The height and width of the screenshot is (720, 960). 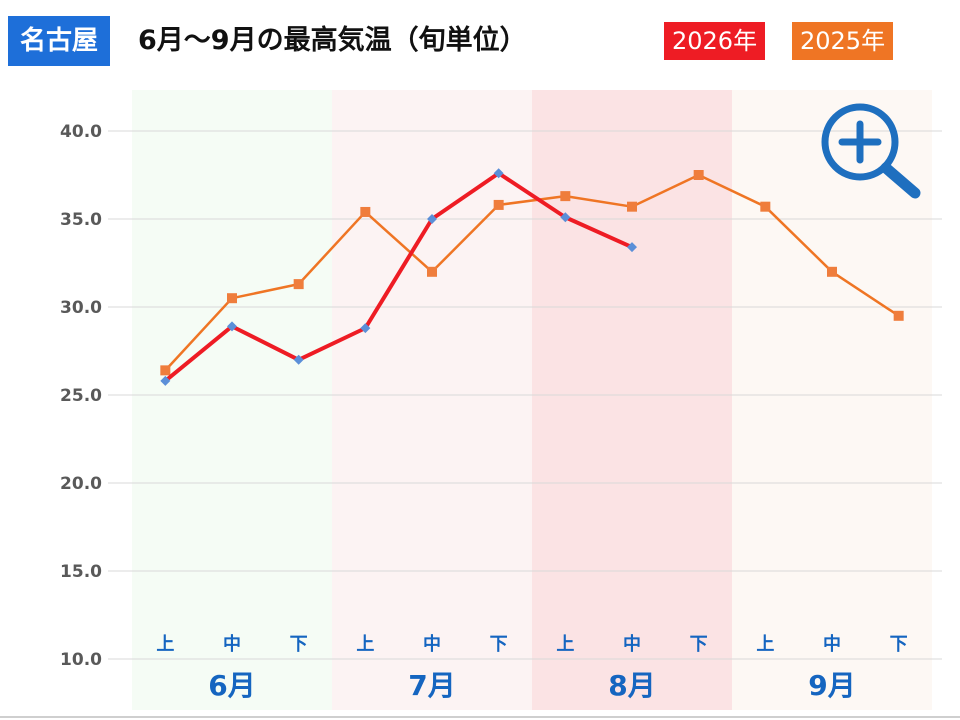 I want to click on chart-title: 6月～9月の最高気温（旬単位）, so click(x=332, y=40).